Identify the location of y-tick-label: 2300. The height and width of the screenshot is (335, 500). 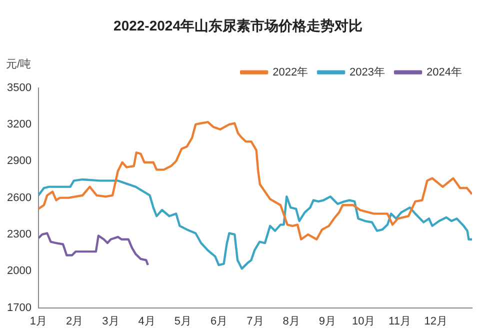
(19, 234).